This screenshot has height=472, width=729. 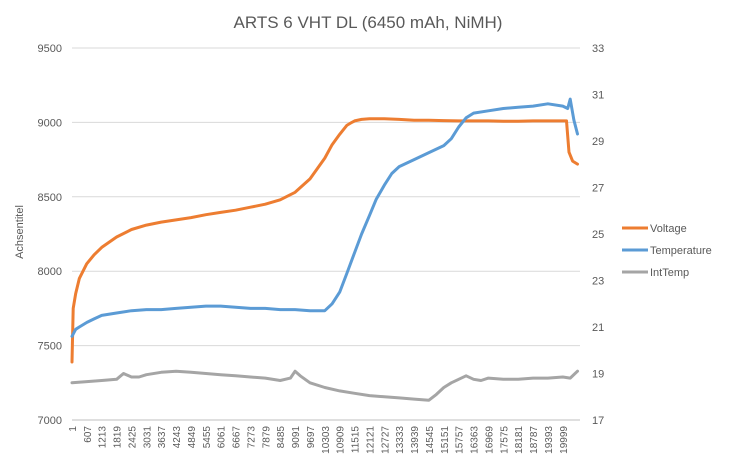 What do you see at coordinates (73, 429) in the screenshot?
I see `x-tick-label: 1` at bounding box center [73, 429].